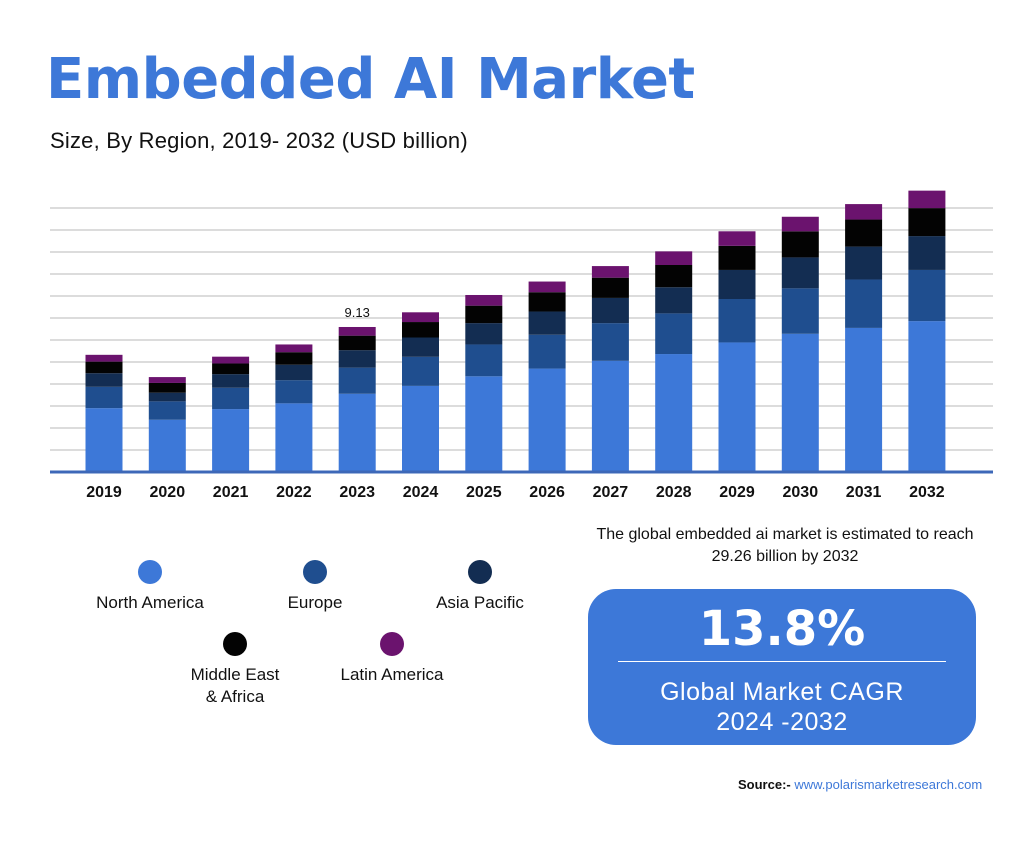  What do you see at coordinates (782, 667) in the screenshot?
I see `cagr-callout: 13.8% Global Market CAGR 2024 -2032` at bounding box center [782, 667].